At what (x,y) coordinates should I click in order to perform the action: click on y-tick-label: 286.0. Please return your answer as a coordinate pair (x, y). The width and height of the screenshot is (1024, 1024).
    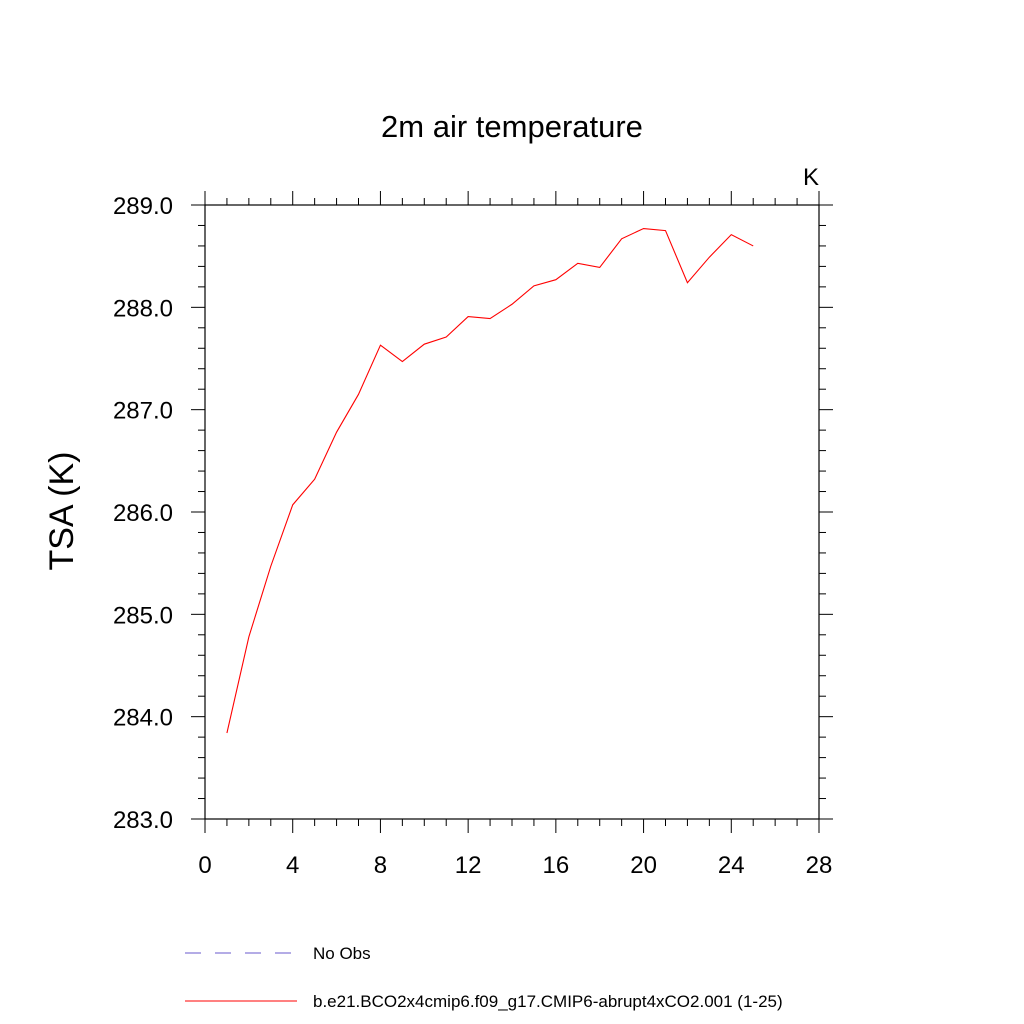
    Looking at the image, I should click on (143, 513).